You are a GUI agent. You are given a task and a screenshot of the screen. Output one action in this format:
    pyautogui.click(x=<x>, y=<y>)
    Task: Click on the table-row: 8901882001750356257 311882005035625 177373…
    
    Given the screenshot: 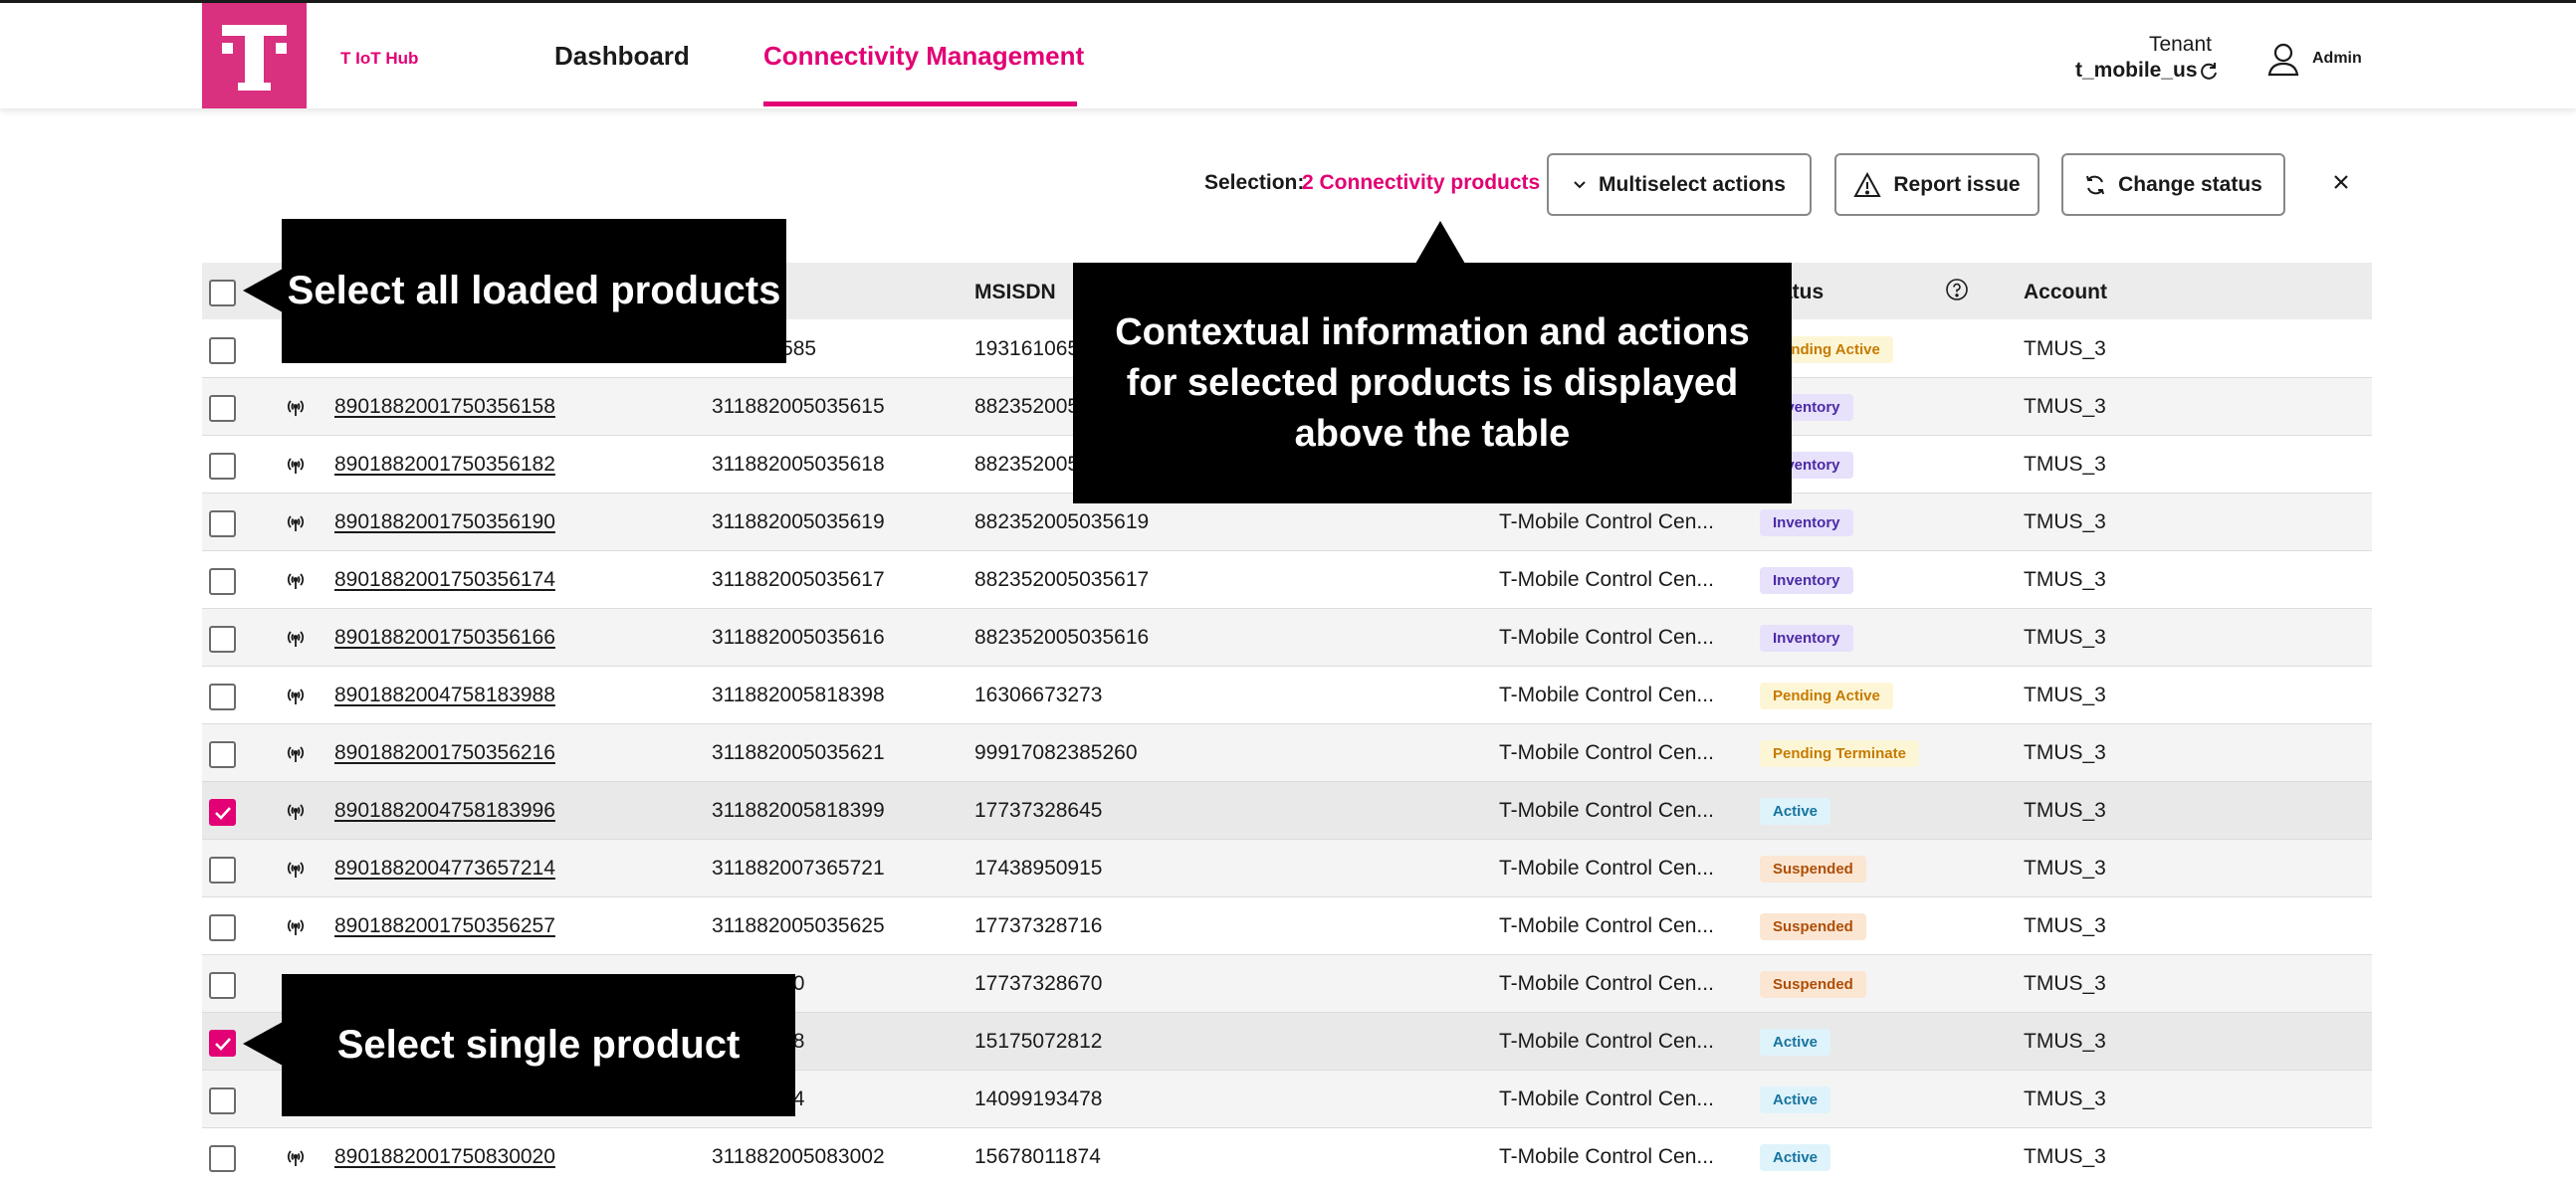 What is the action you would take?
    pyautogui.click(x=1287, y=926)
    